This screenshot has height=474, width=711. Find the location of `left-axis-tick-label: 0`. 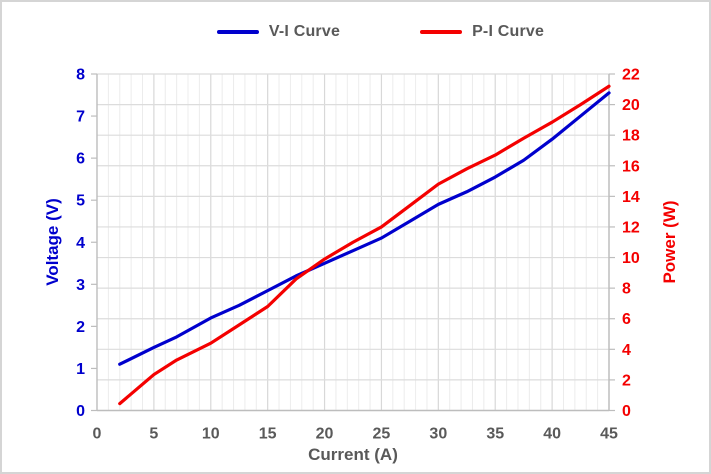

left-axis-tick-label: 0 is located at coordinates (80, 411).